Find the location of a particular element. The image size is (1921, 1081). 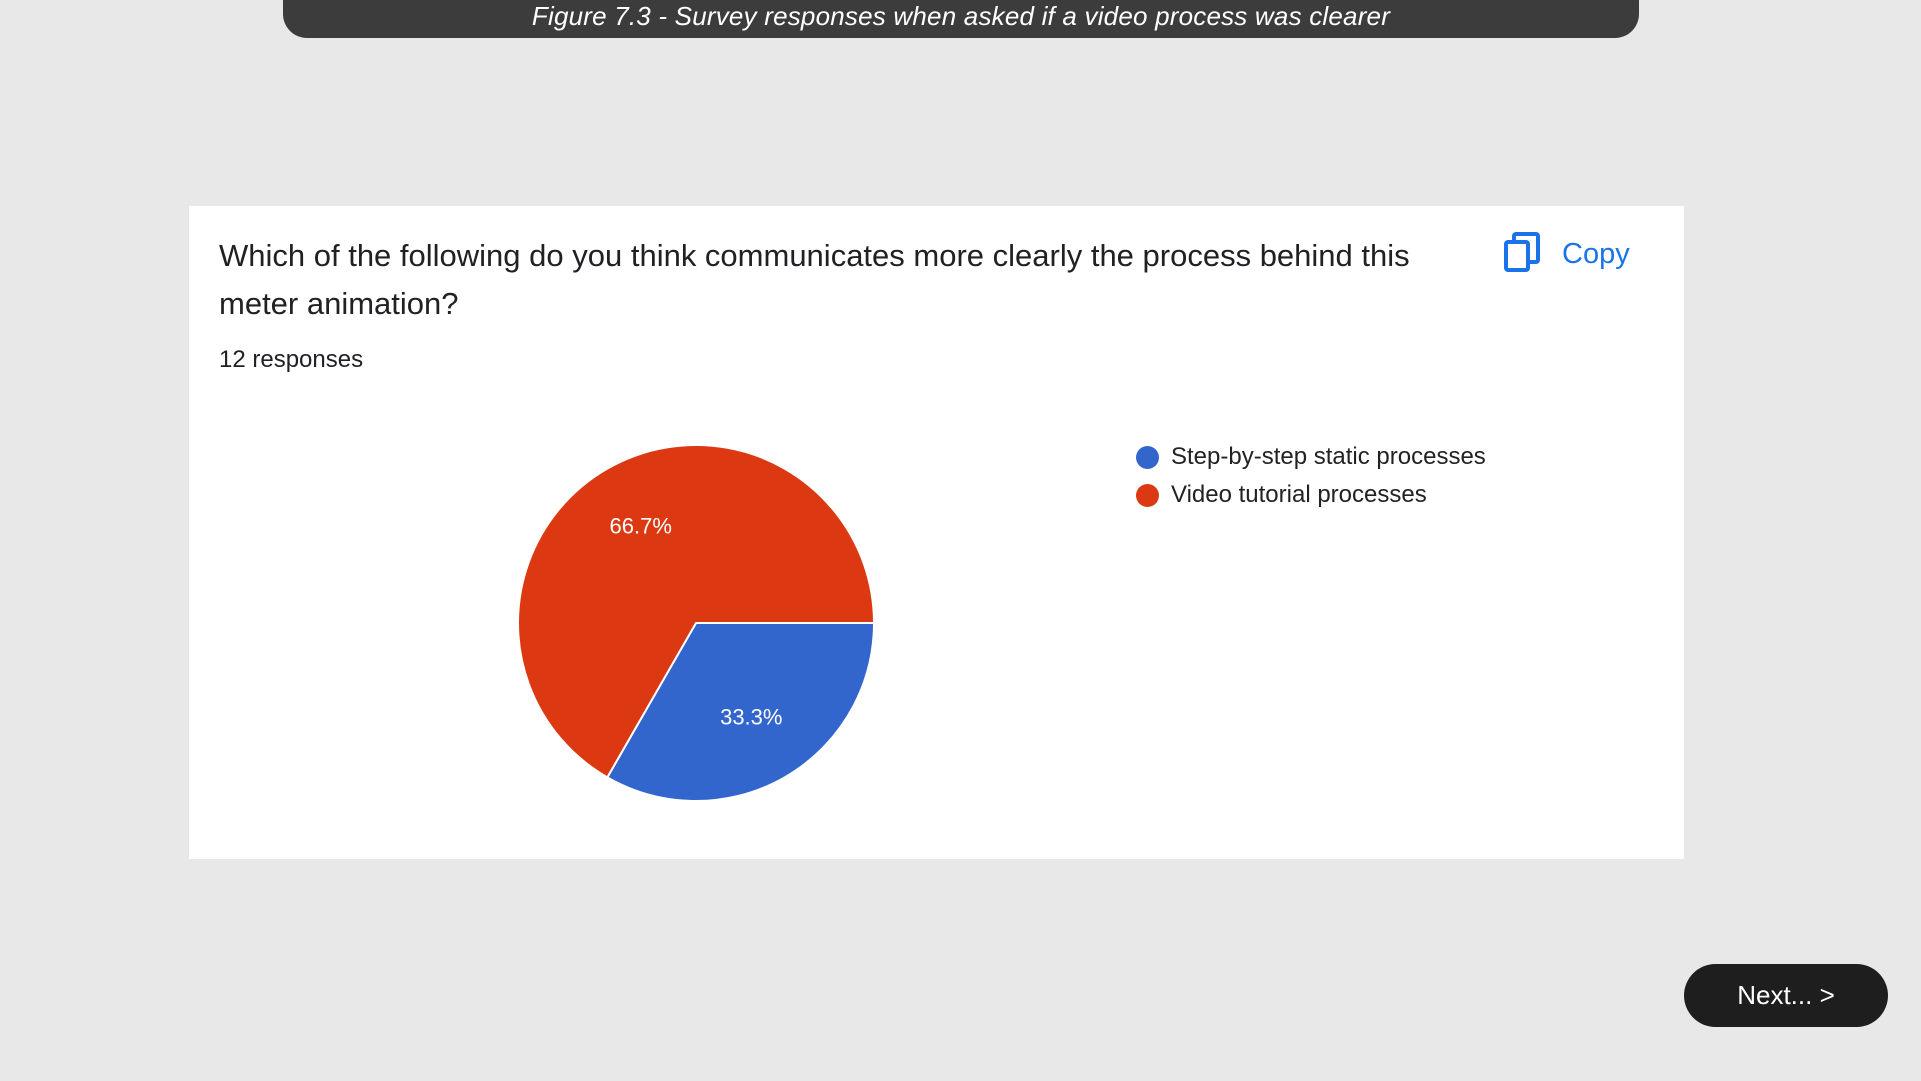

pie-chart: 33.3% 66.7% is located at coordinates (696, 623).